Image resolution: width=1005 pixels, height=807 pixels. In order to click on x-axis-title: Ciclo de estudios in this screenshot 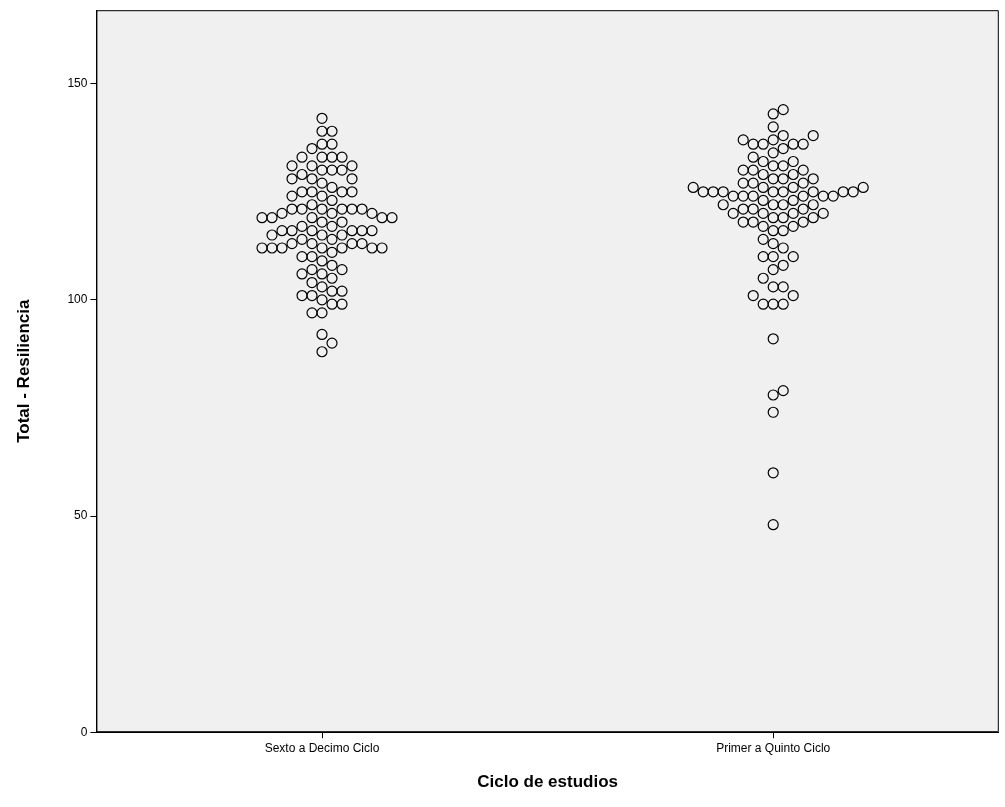, I will do `click(547, 782)`.